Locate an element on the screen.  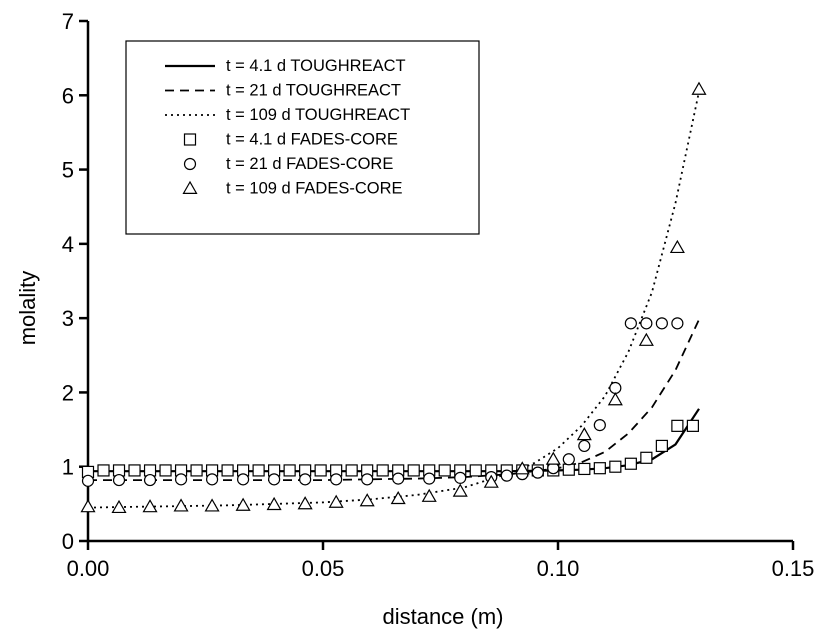
y-tick-label: 0 is located at coordinates (68, 541).